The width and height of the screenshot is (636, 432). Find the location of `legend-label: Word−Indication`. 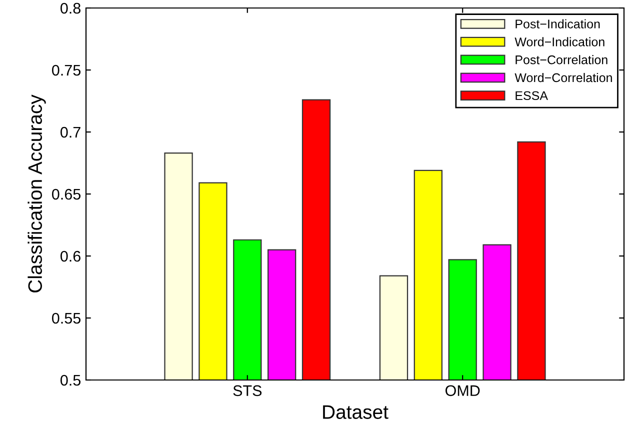

legend-label: Word−Indication is located at coordinates (559, 41).